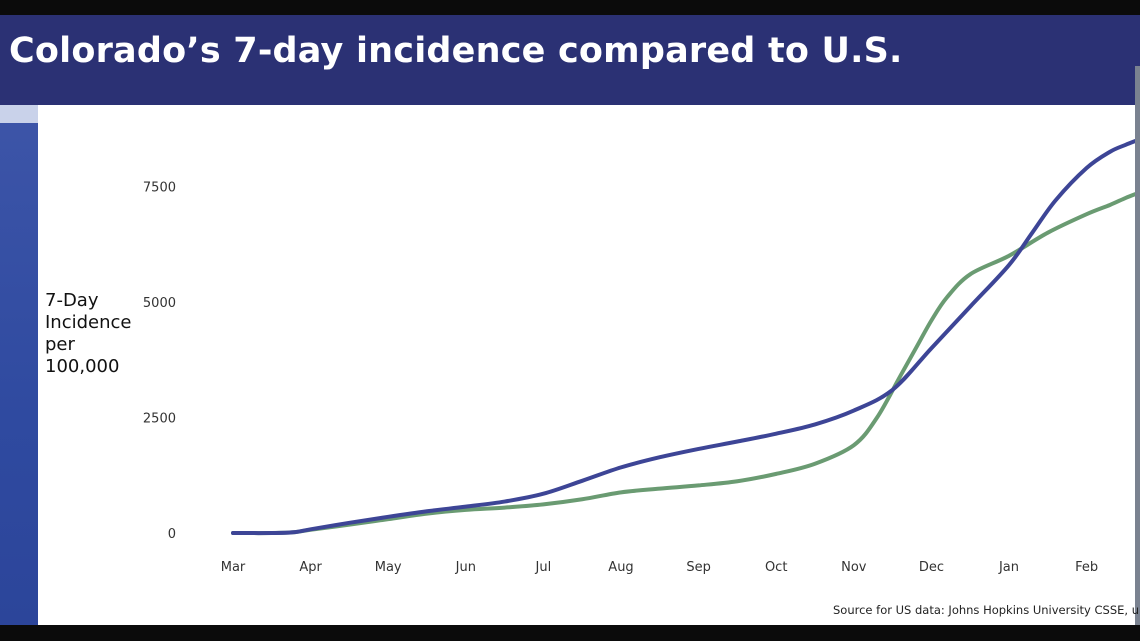 The height and width of the screenshot is (641, 1140). Describe the element at coordinates (570, 633) in the screenshot. I see `bottom-black-strip` at that location.